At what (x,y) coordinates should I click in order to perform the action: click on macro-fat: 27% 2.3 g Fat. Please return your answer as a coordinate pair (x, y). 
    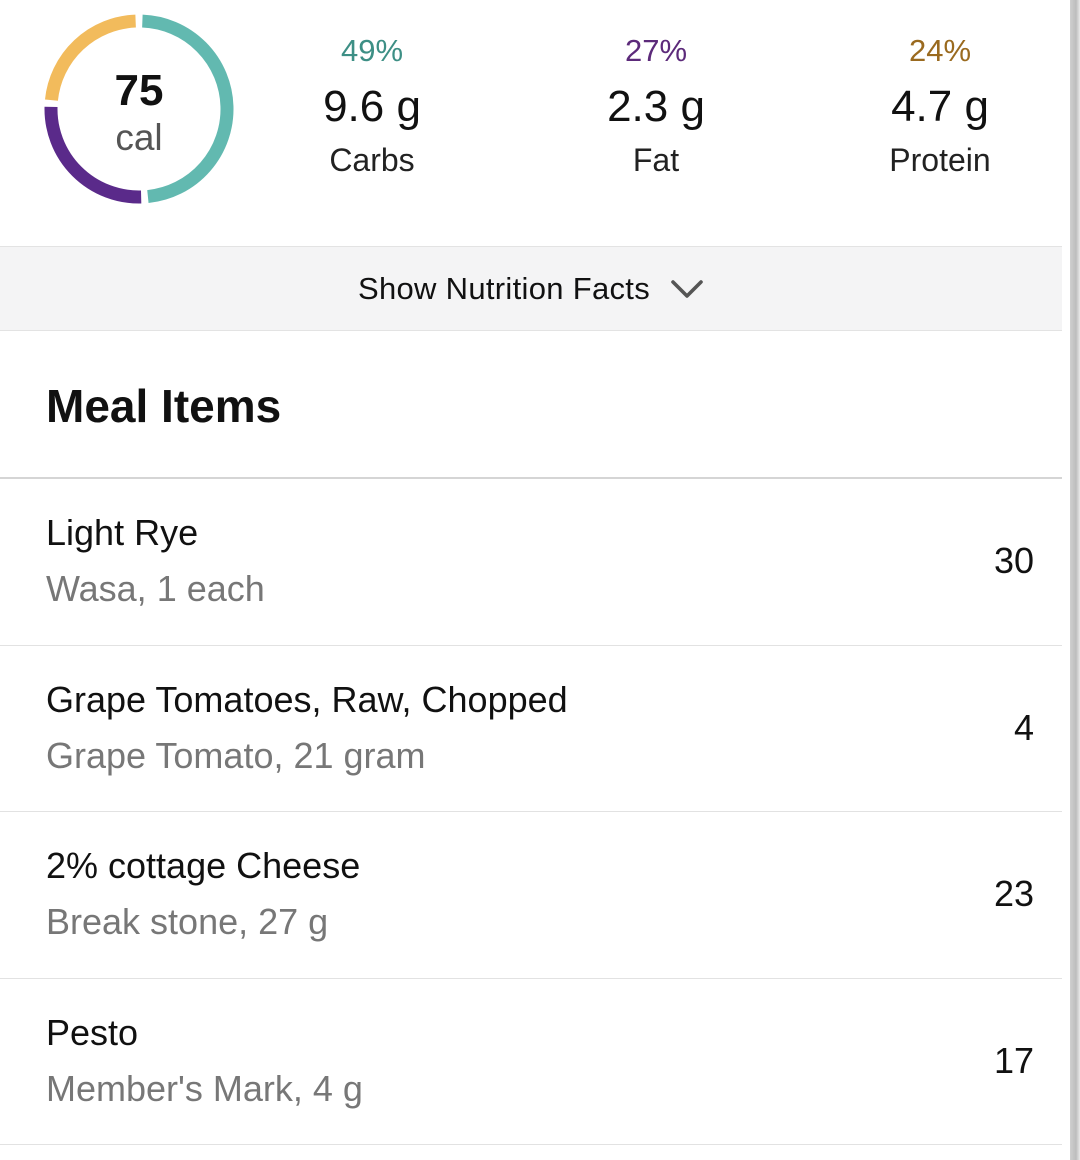
    Looking at the image, I should click on (656, 105).